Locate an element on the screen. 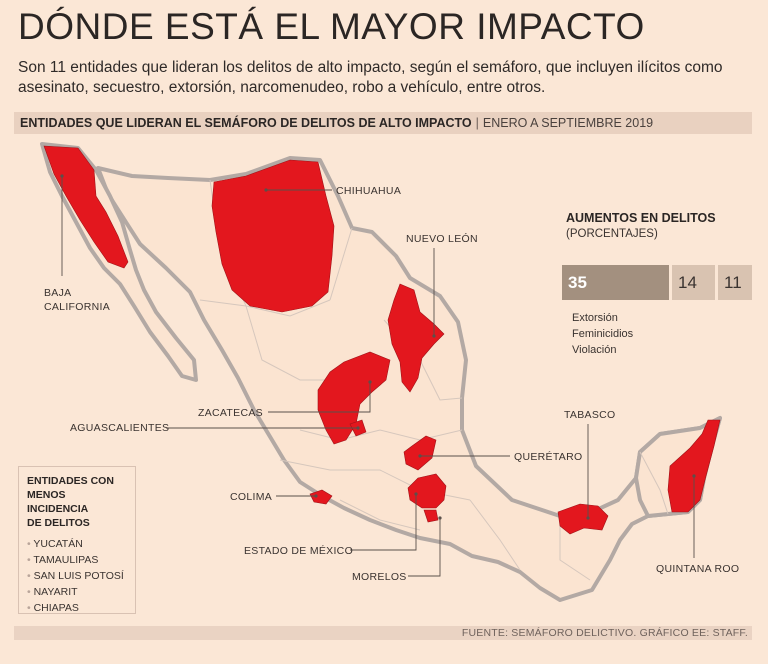 The height and width of the screenshot is (664, 768). quintana-roo-state is located at coordinates (694, 466).